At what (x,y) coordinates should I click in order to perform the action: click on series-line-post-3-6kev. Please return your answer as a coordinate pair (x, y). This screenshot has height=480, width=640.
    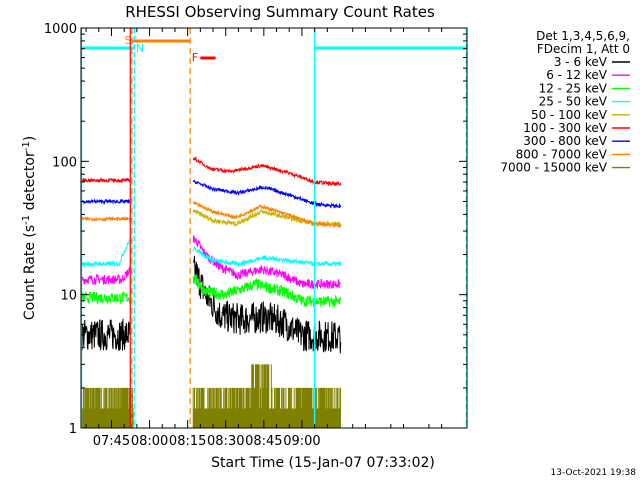
    Looking at the image, I should click on (267, 304).